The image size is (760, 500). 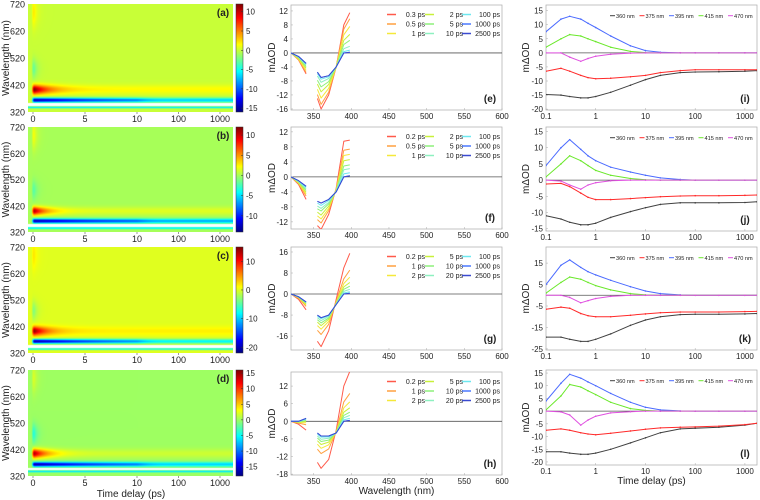 I want to click on panel-label: (g), so click(x=490, y=339).